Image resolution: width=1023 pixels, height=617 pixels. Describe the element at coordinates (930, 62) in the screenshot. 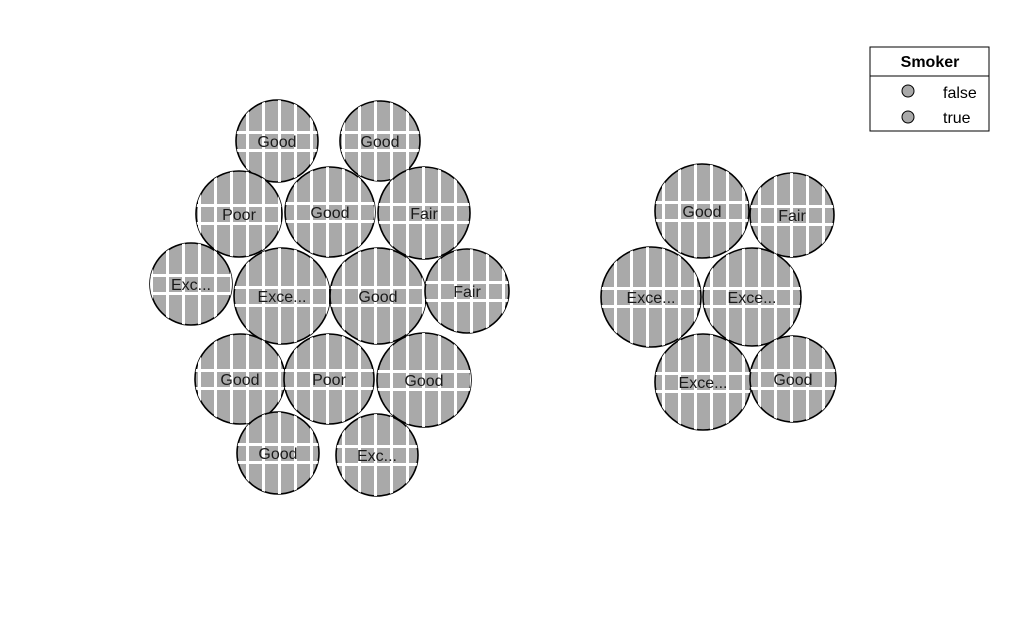

I see `legend-title: Smoker` at that location.